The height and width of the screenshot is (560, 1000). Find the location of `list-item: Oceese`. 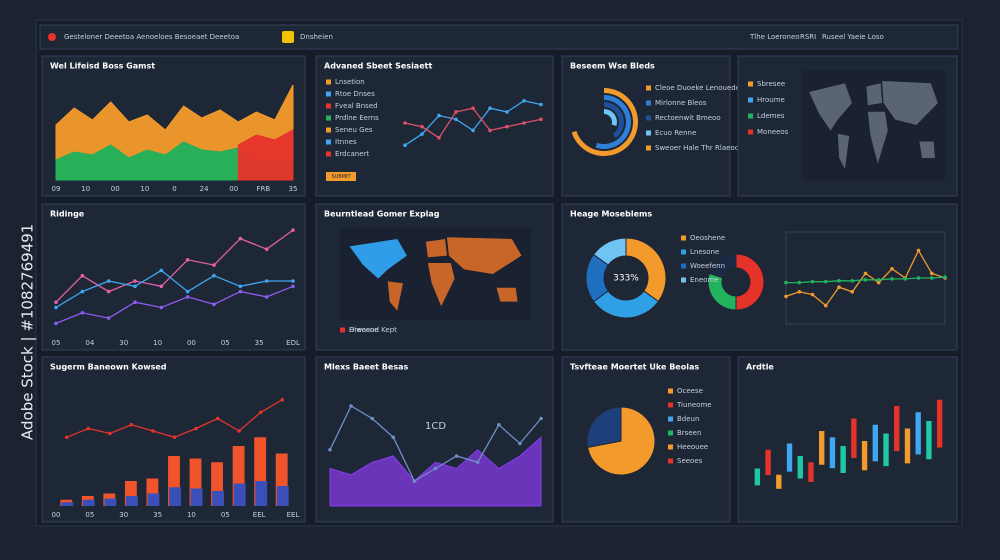

list-item: Oceese is located at coordinates (690, 391).